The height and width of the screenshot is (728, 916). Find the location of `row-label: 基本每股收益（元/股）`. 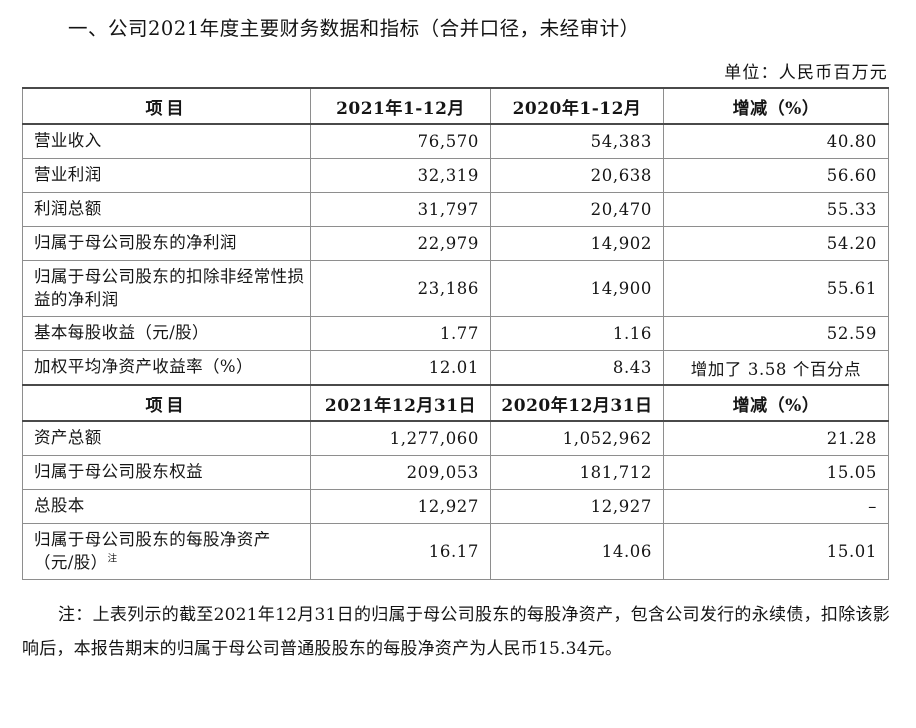

row-label: 基本每股收益（元/股） is located at coordinates (166, 333).